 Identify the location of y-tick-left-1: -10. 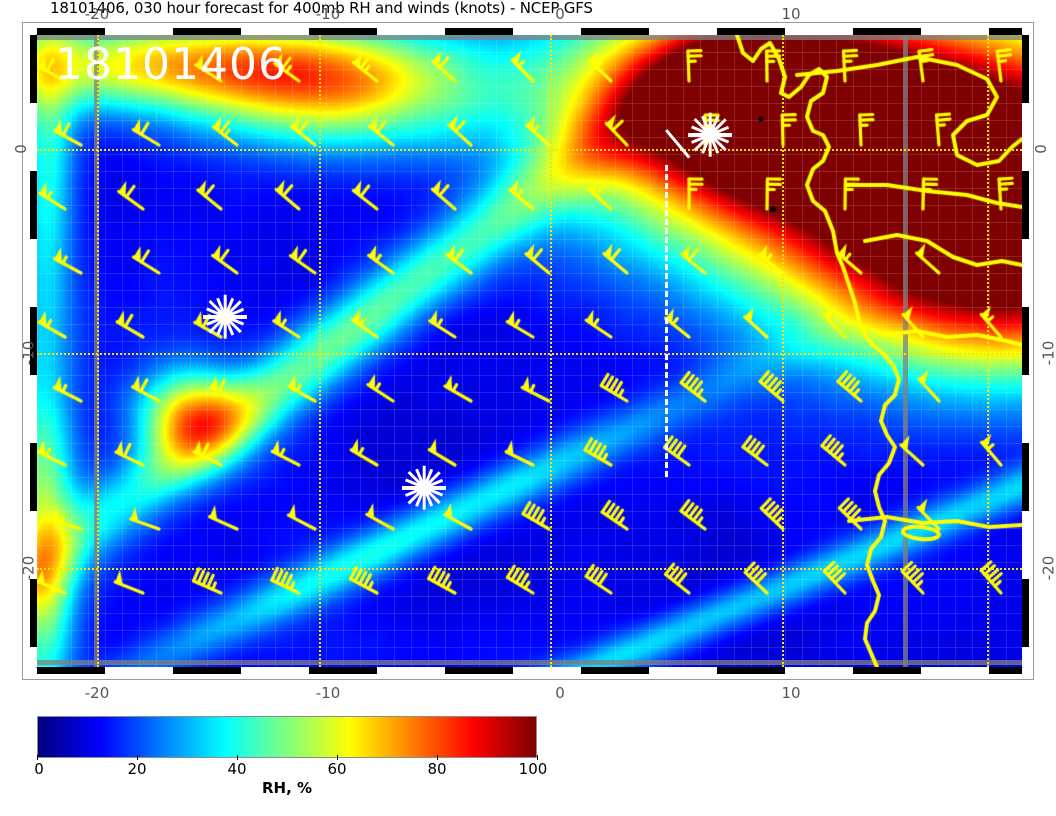
(28, 353).